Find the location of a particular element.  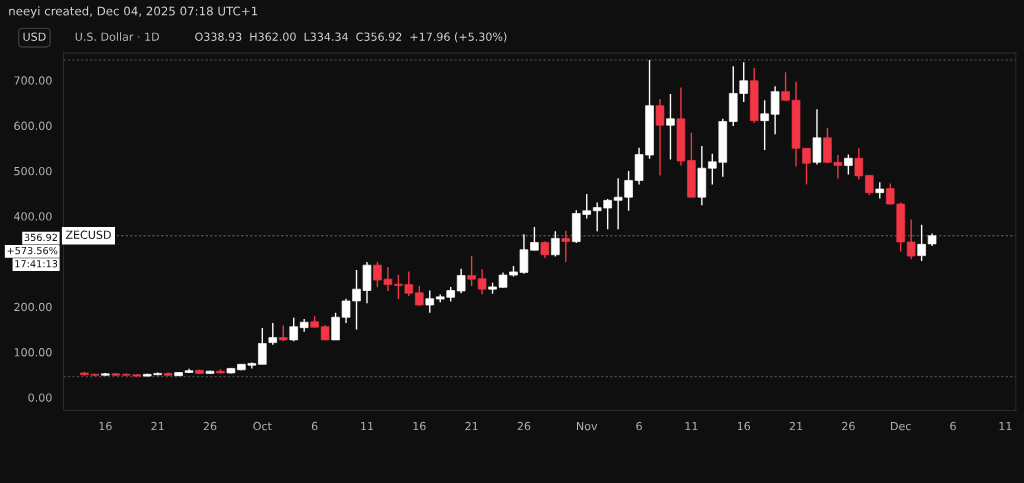

y-tick-label: 200.00 is located at coordinates (33, 307).